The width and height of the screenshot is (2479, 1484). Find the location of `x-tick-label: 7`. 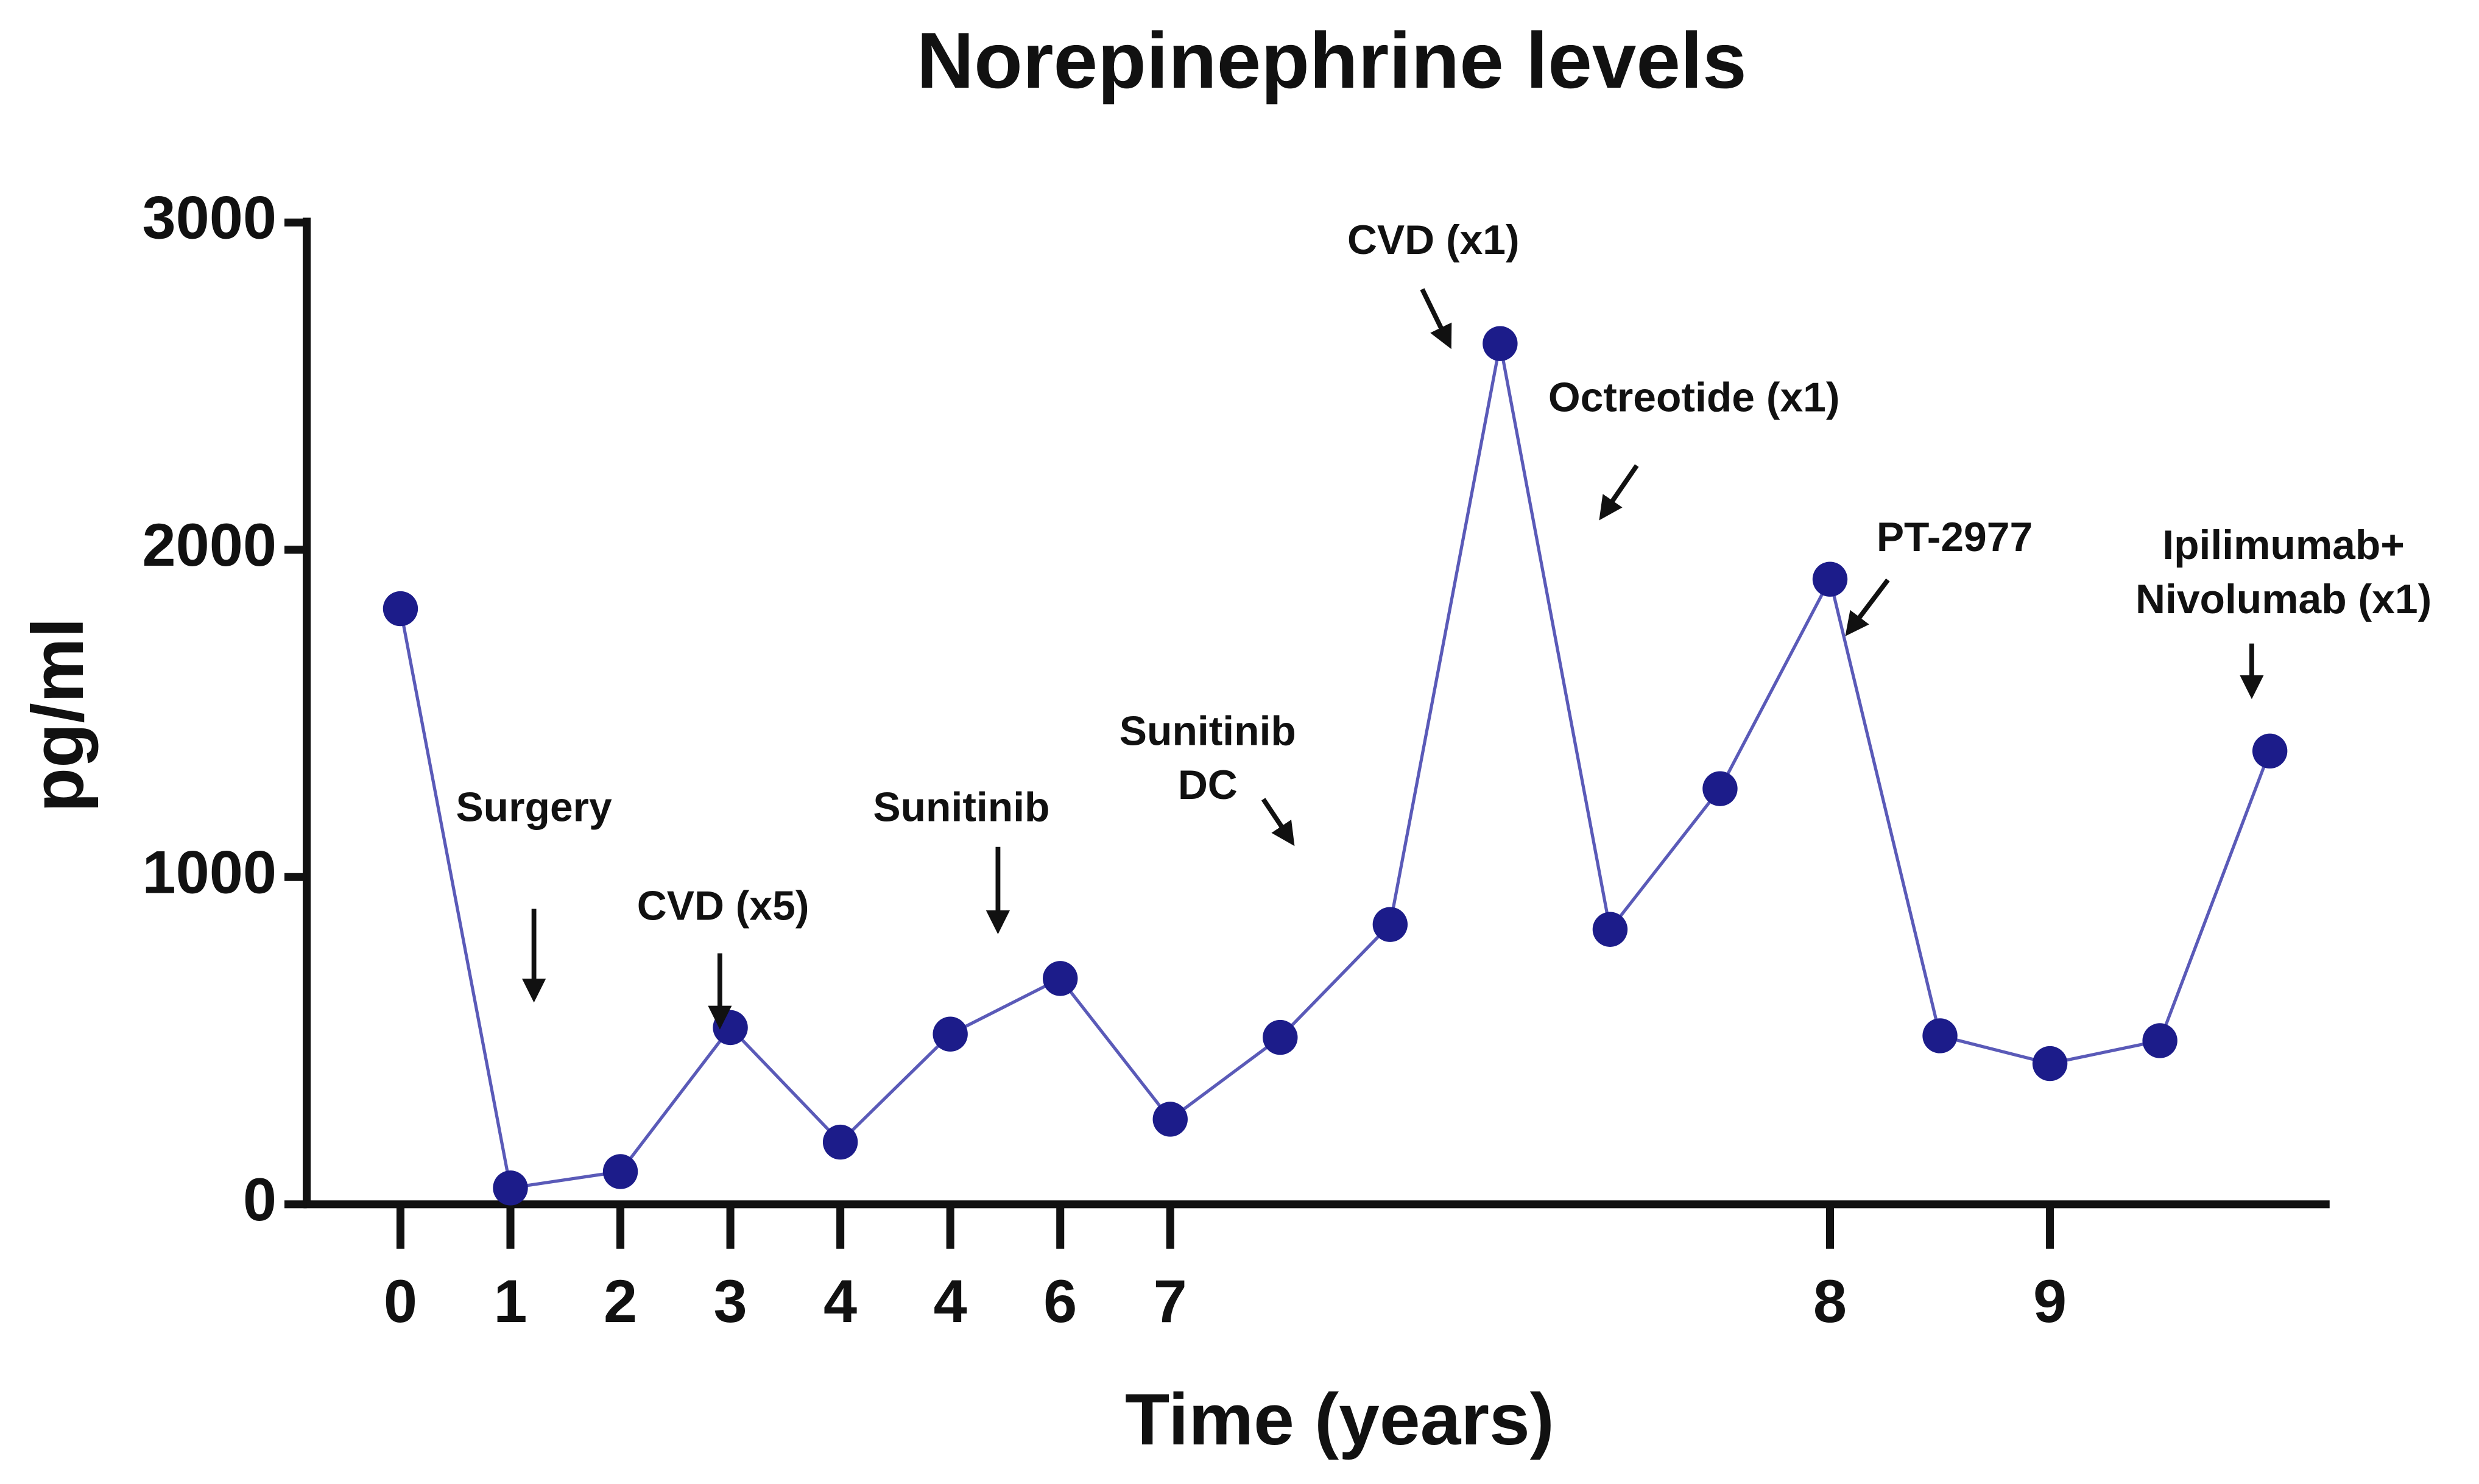

x-tick-label: 7 is located at coordinates (1171, 1301).